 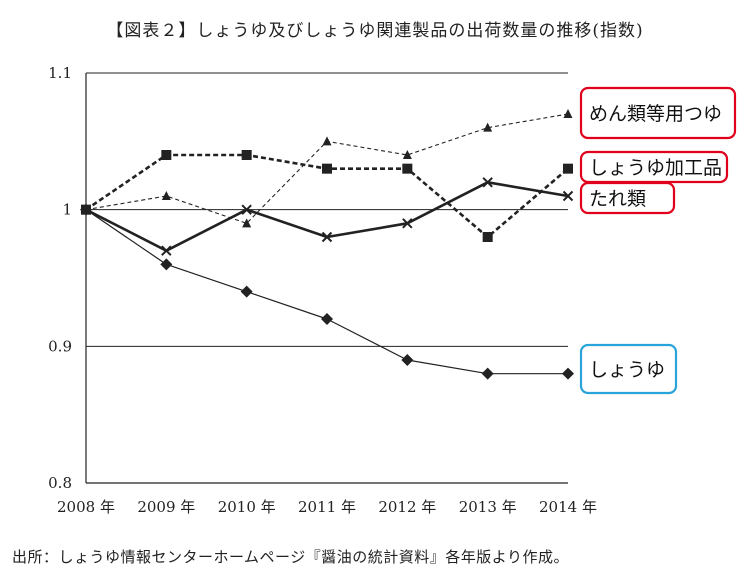 I want to click on x-tick-label: 2012 年, so click(x=407, y=507).